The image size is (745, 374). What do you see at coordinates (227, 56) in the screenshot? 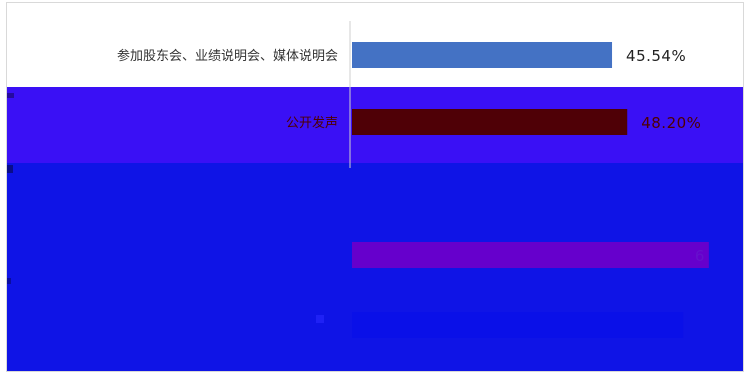
I see `category-label-1: 参加股东会、业绩说明会、媒体说明会` at bounding box center [227, 56].